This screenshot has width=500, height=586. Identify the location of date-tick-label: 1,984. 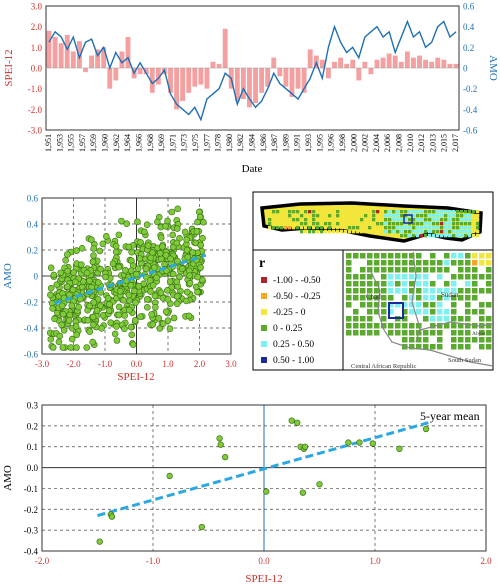
(252, 143).